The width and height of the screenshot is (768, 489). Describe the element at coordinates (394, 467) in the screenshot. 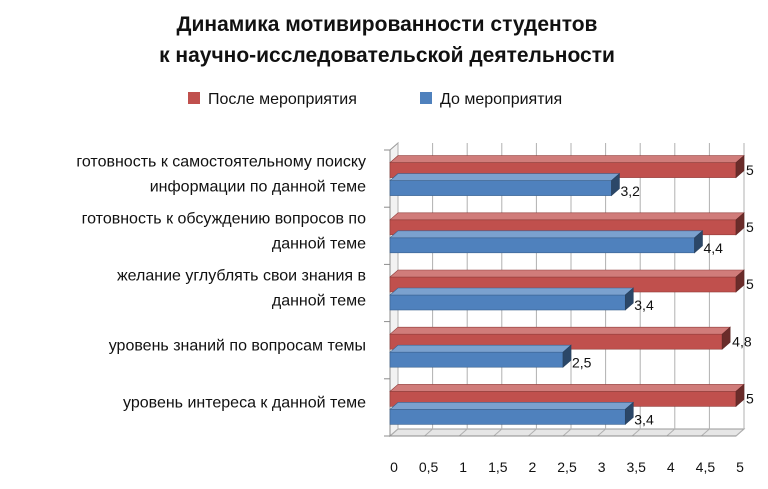

I see `x-tick-label: 0` at that location.